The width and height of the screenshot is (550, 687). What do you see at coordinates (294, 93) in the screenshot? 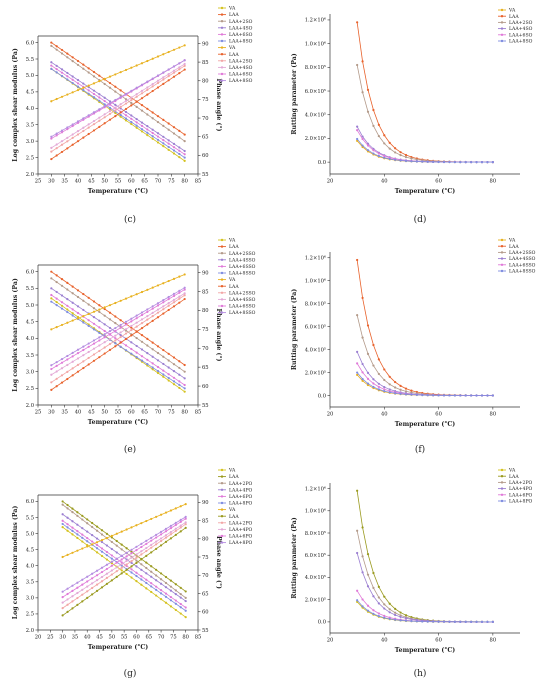
I see `y-axis-title: Rutting parameter (Pa)` at bounding box center [294, 93].